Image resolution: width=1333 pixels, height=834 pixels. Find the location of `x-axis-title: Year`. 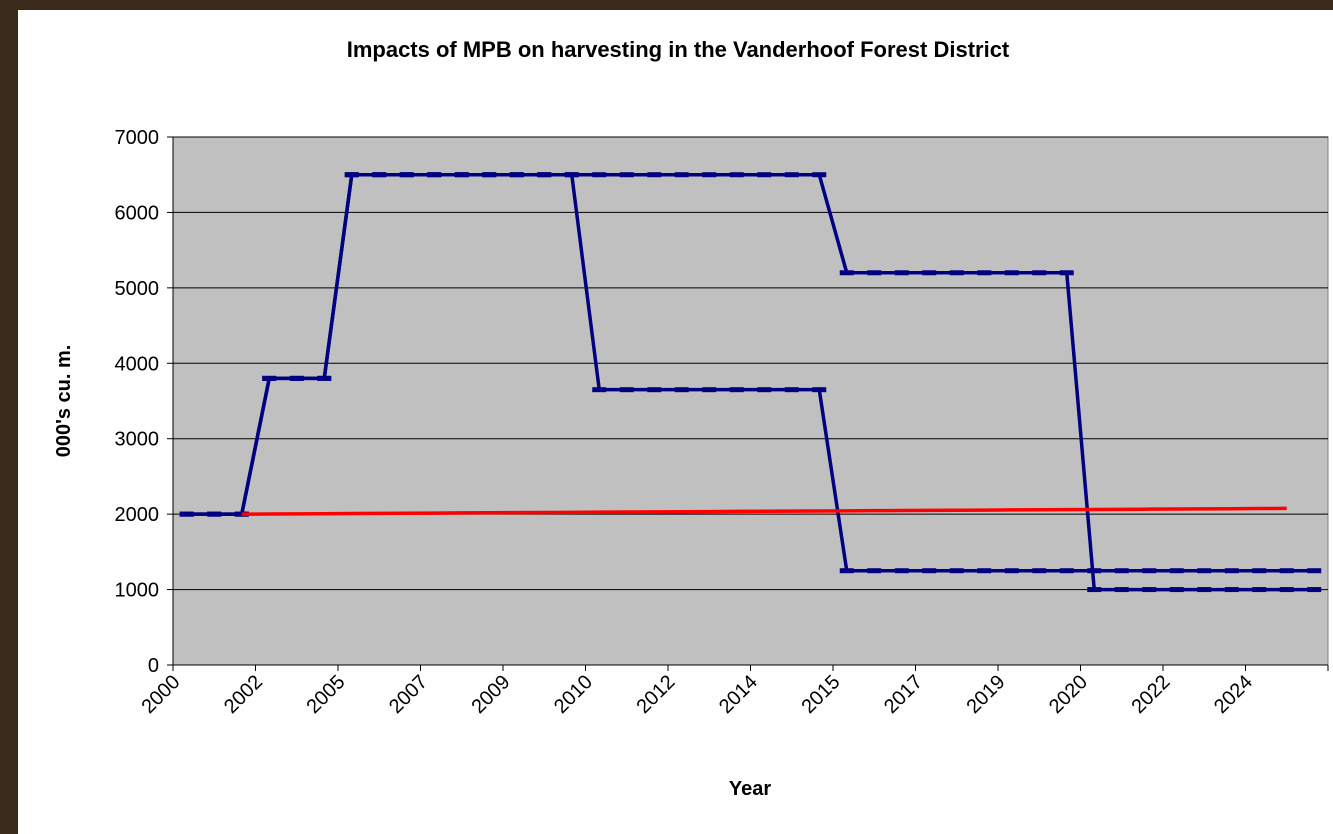

x-axis-title: Year is located at coordinates (750, 789).